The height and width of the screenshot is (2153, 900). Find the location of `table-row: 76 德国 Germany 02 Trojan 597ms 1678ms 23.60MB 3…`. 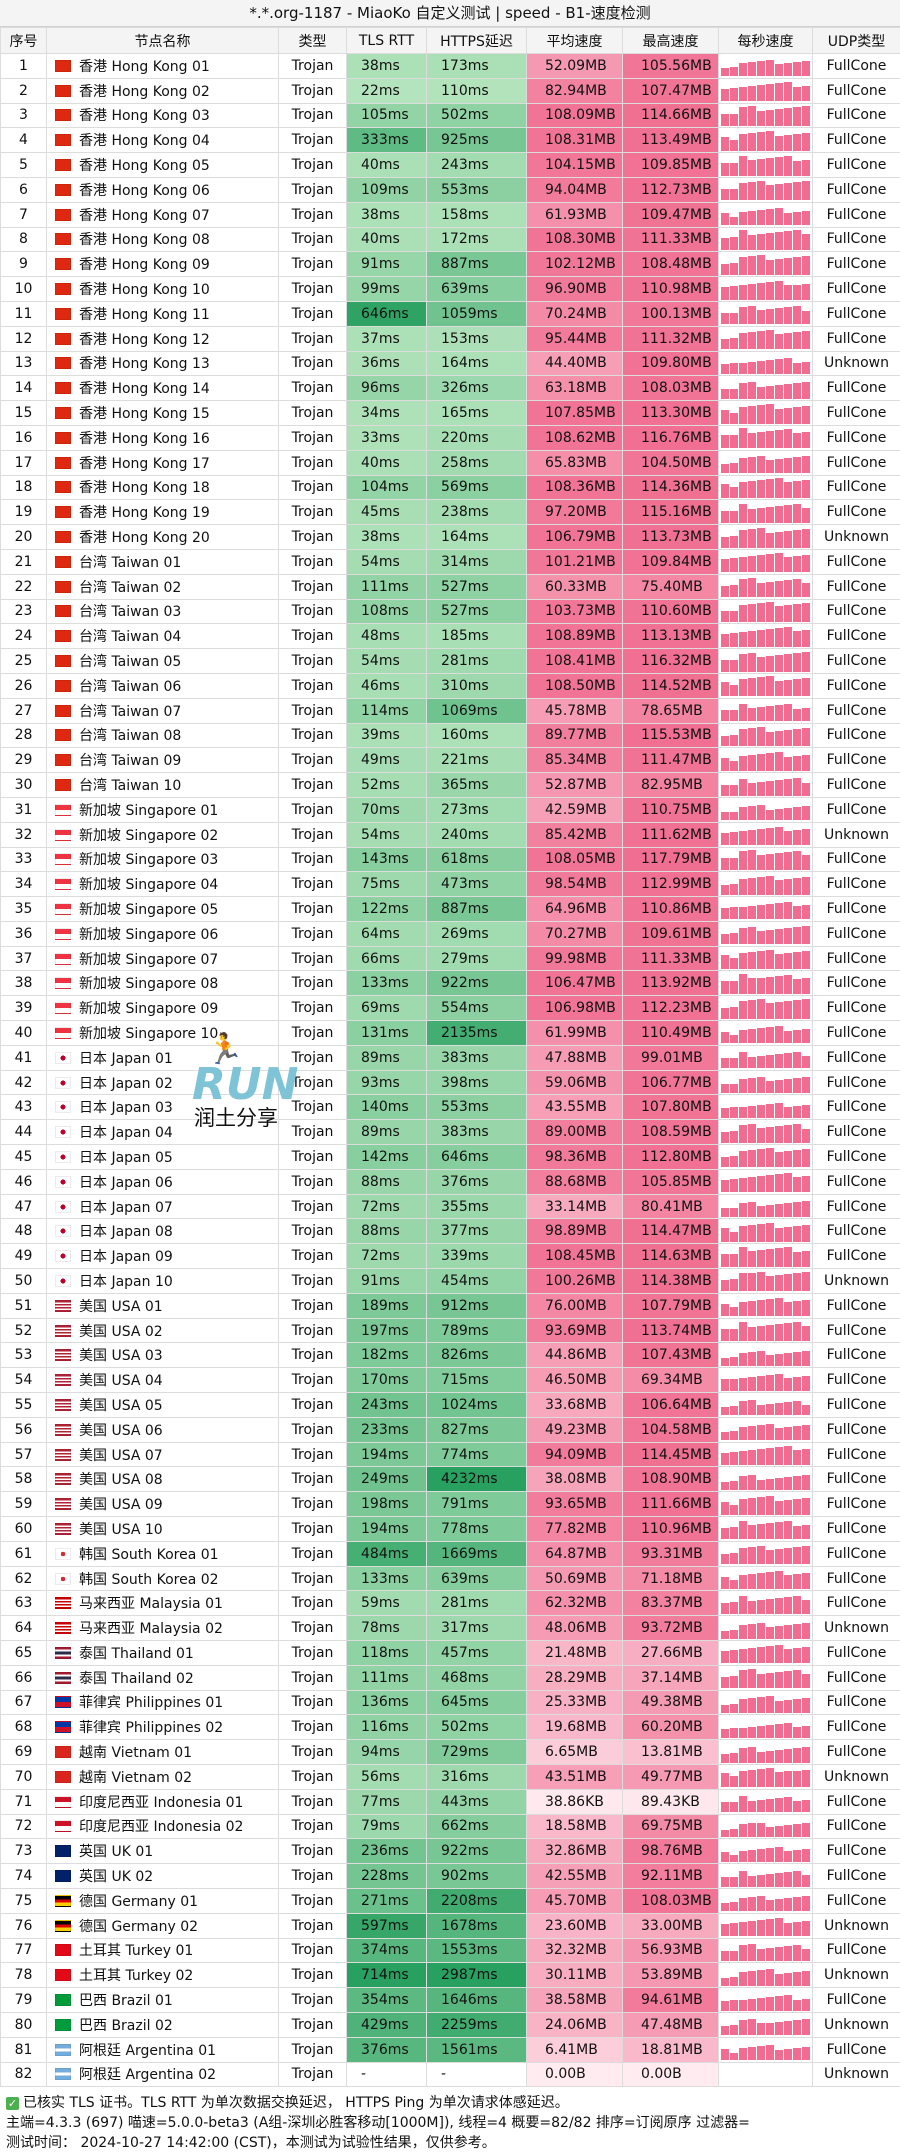

table-row: 76 德国 Germany 02 Trojan 597ms 1678ms 23.60MB 3… is located at coordinates (450, 1925).